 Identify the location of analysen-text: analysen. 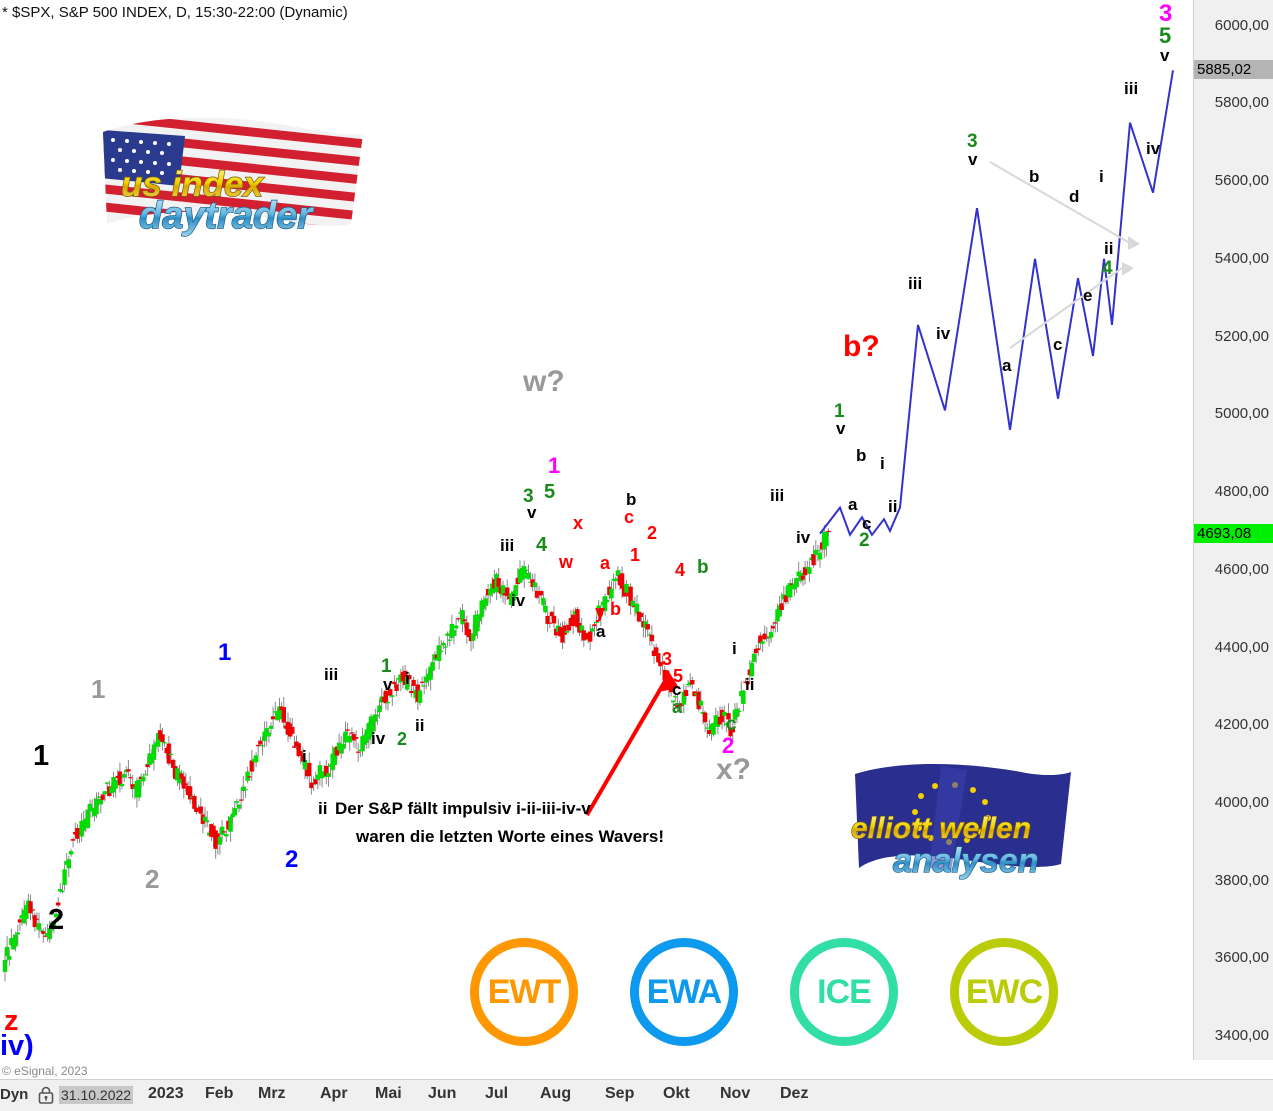
(966, 861).